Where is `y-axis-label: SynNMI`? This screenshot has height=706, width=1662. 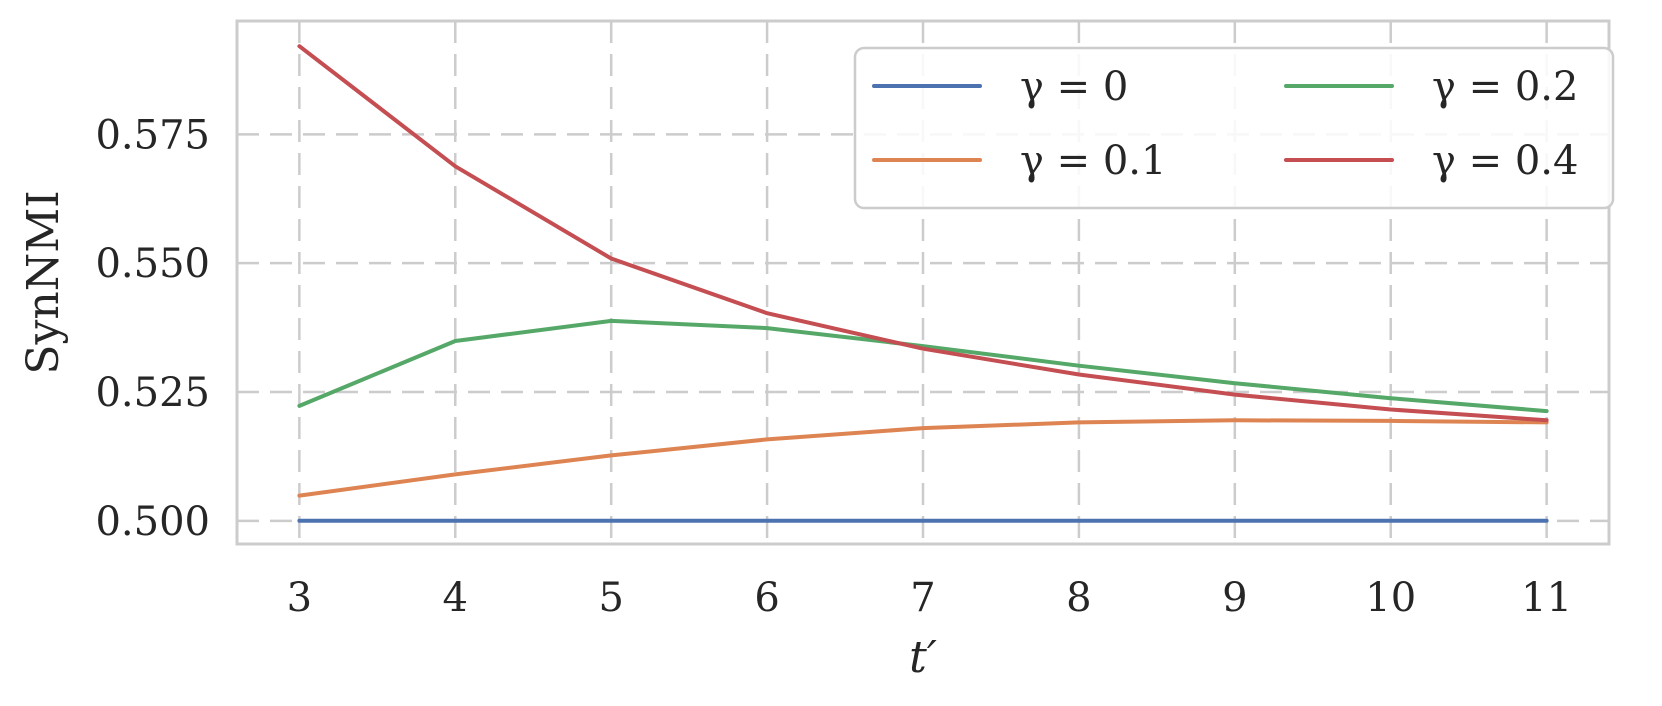 y-axis-label: SynNMI is located at coordinates (43, 282).